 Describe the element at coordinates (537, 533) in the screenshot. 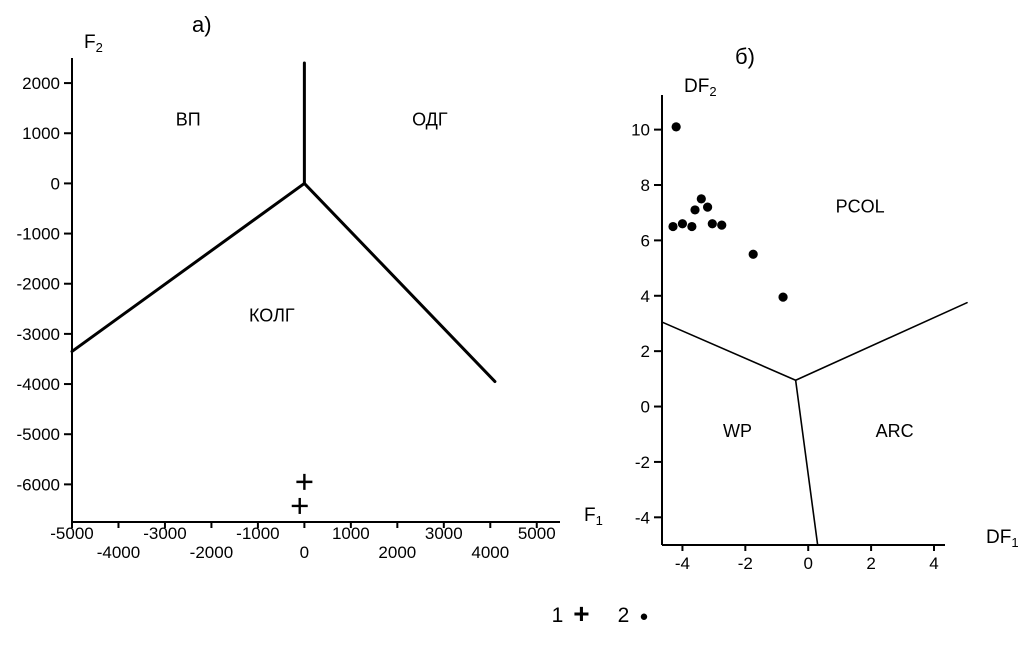

I see `x-tick-label: 5000` at that location.